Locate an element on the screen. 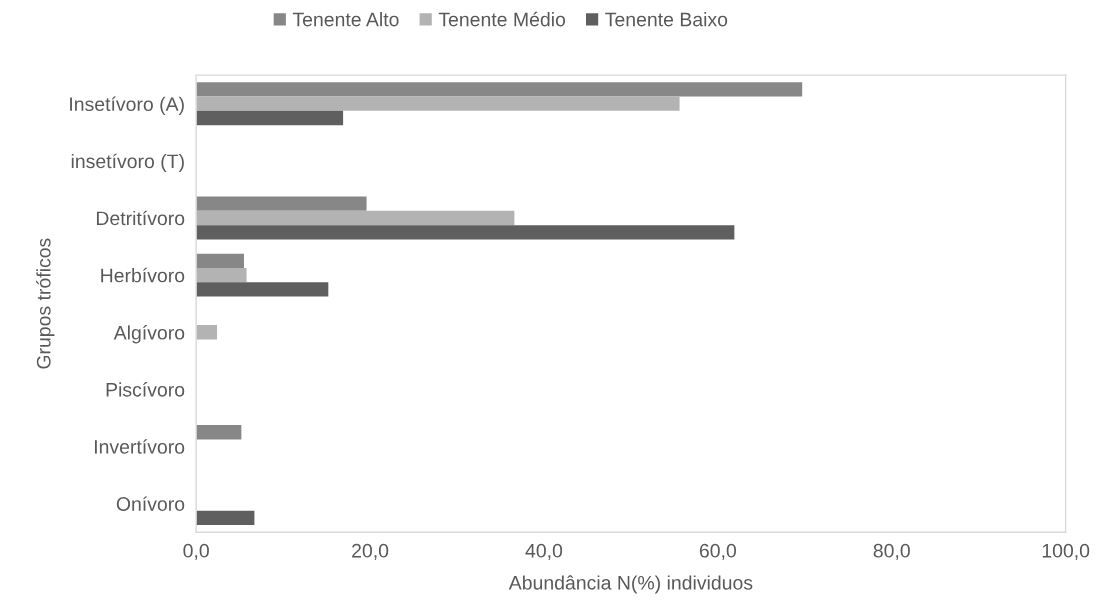 Image resolution: width=1102 pixels, height=616 pixels. y-tick-label: insetívoro (T) is located at coordinates (127, 163).